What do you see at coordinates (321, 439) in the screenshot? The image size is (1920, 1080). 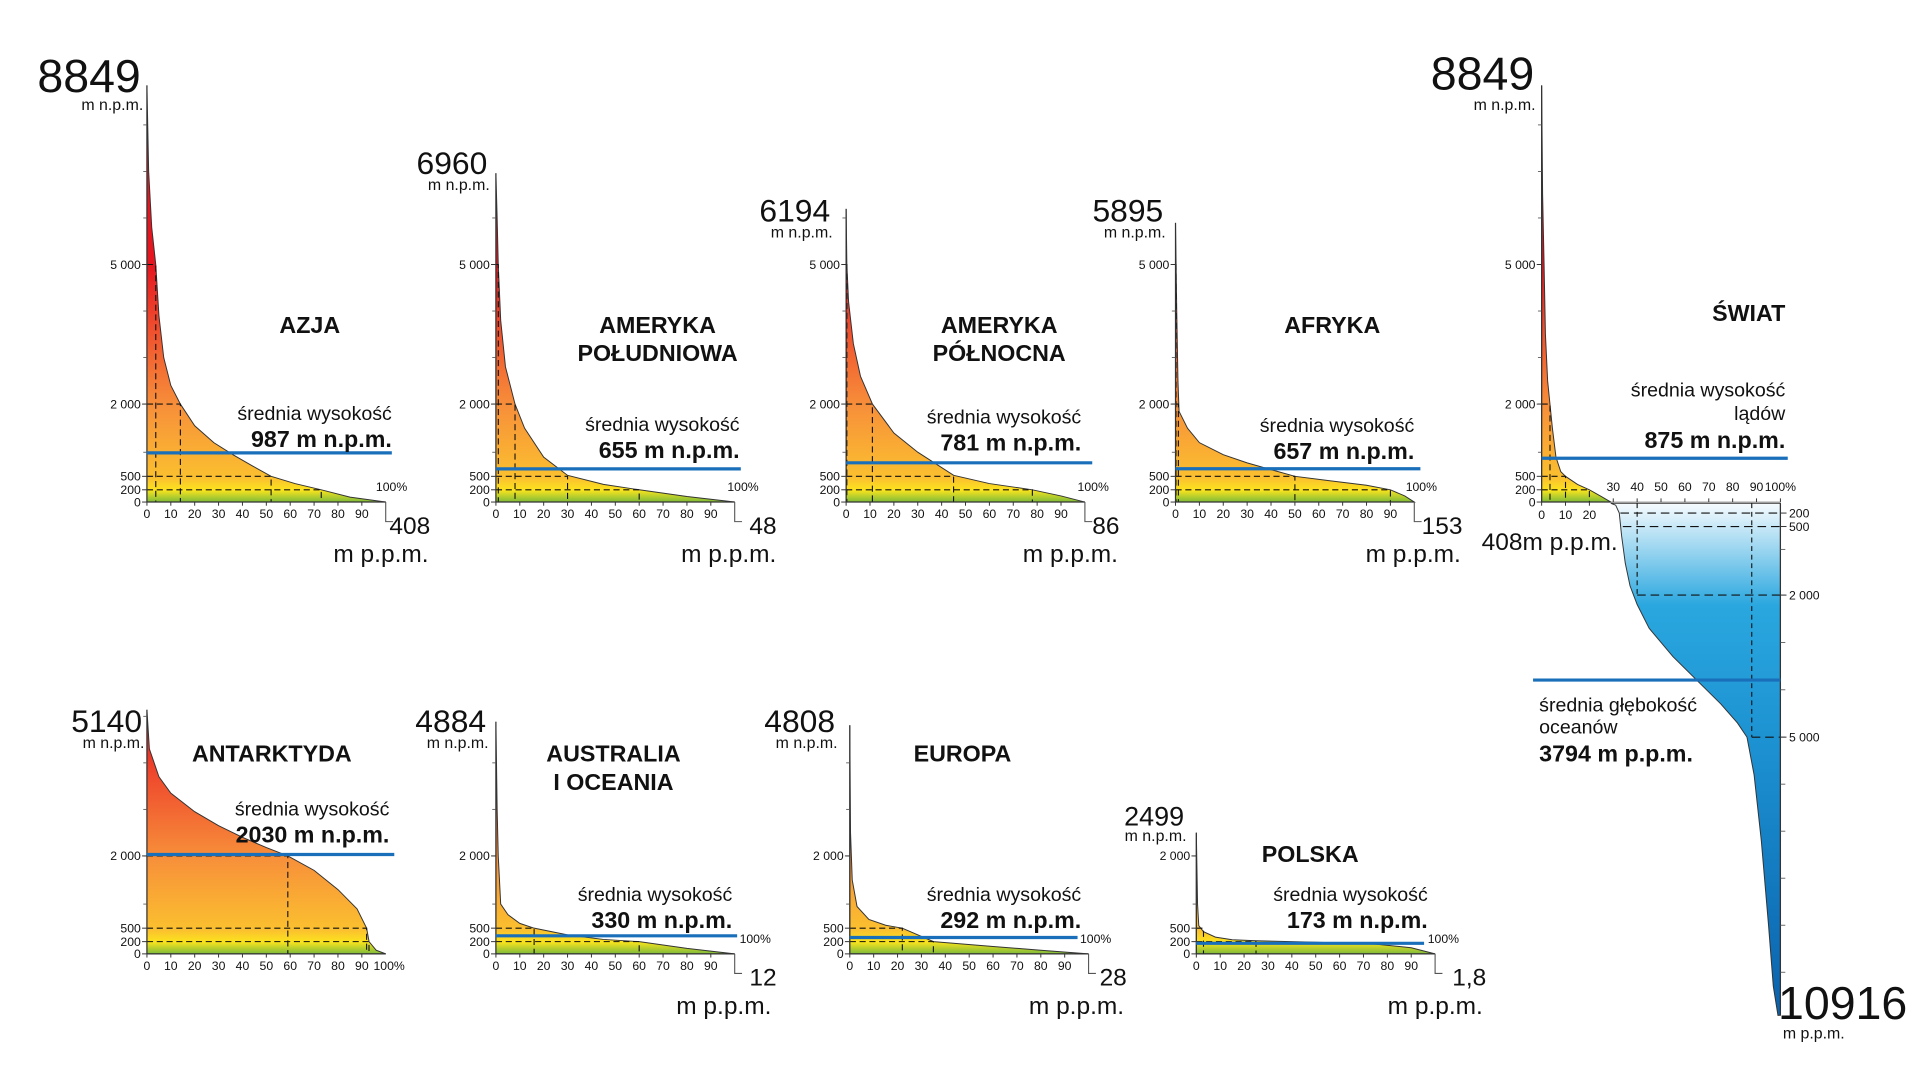 I see `mean-value: 987 m n.p.m.` at bounding box center [321, 439].